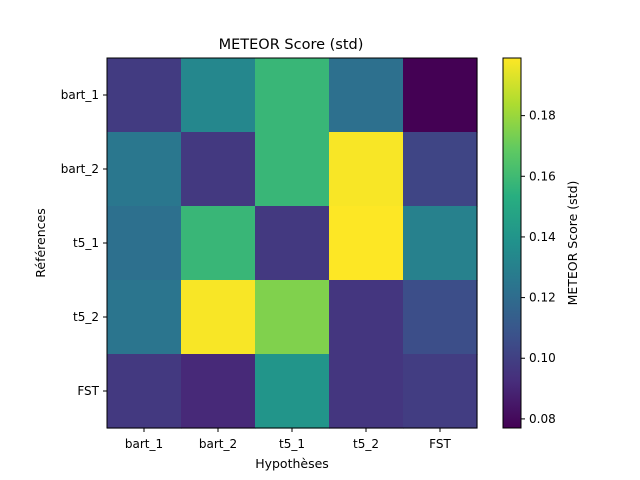 Image resolution: width=640 pixels, height=480 pixels. I want to click on colorbar-tick-label: 0.08, so click(542, 419).